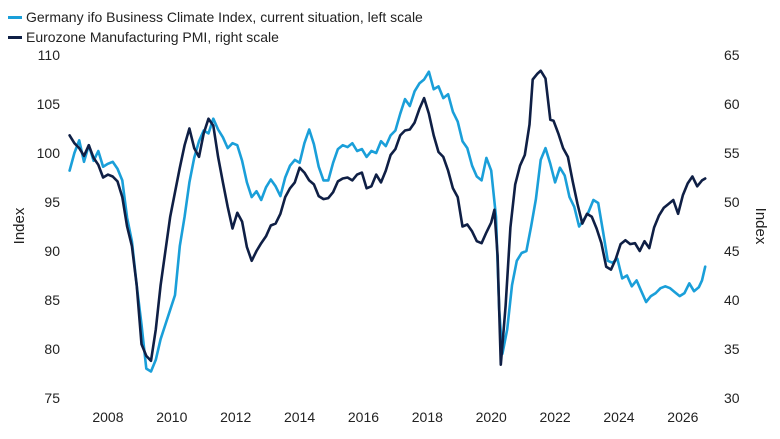 The height and width of the screenshot is (439, 780). Describe the element at coordinates (171, 417) in the screenshot. I see `x-tick-label: 2010` at that location.